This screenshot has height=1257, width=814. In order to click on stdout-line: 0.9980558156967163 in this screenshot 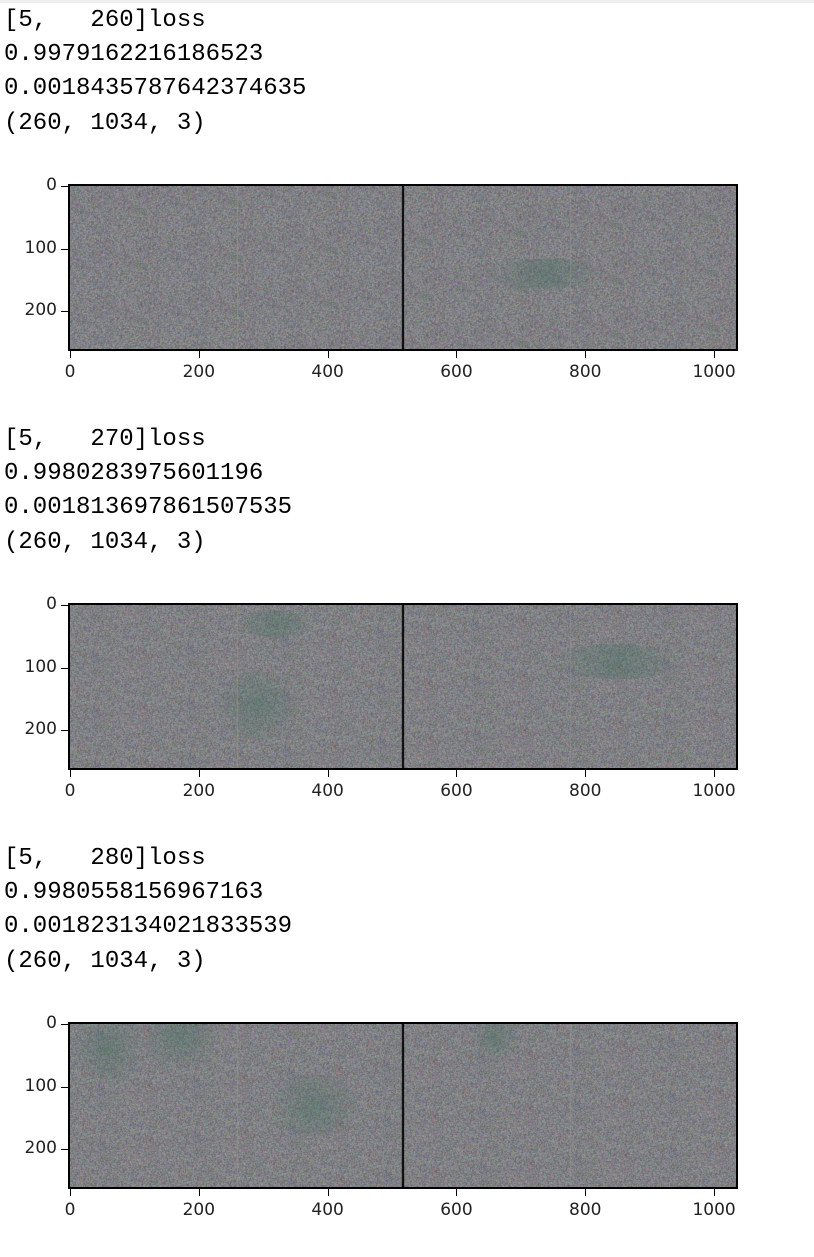, I will do `click(134, 892)`.